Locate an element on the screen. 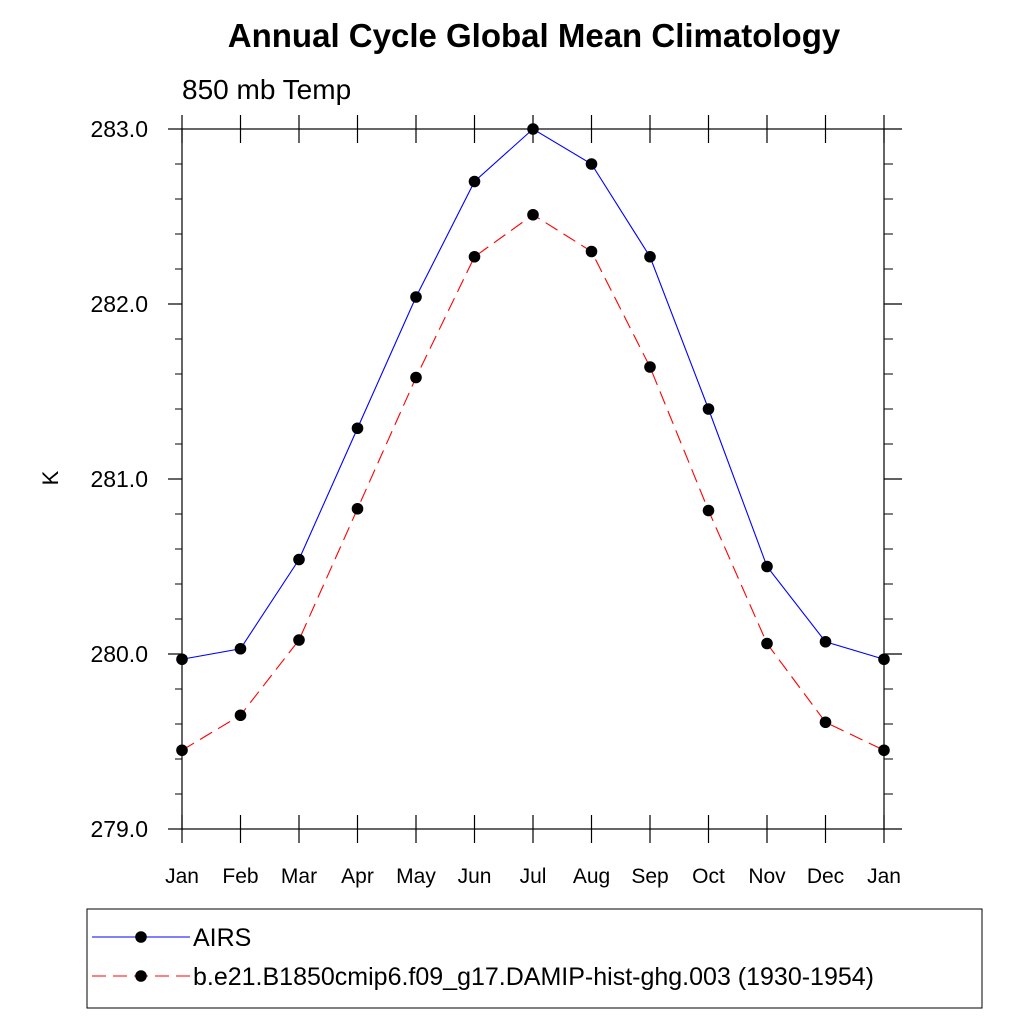  y-tick-labels: 279.0 280.0 281.0 282.0 283.0 is located at coordinates (119, 479).